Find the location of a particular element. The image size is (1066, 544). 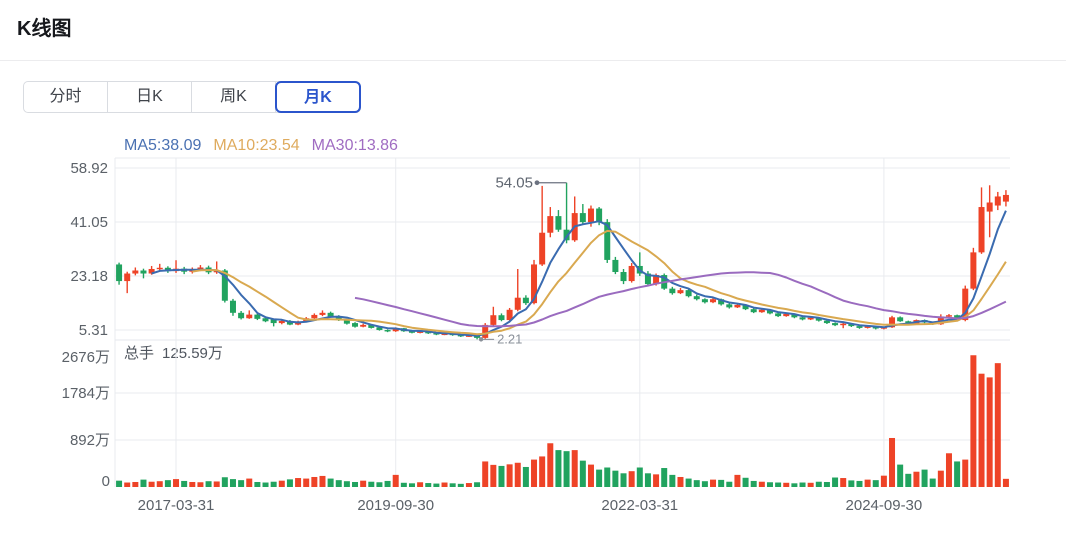

tab-monthly: 月K is located at coordinates (318, 97).